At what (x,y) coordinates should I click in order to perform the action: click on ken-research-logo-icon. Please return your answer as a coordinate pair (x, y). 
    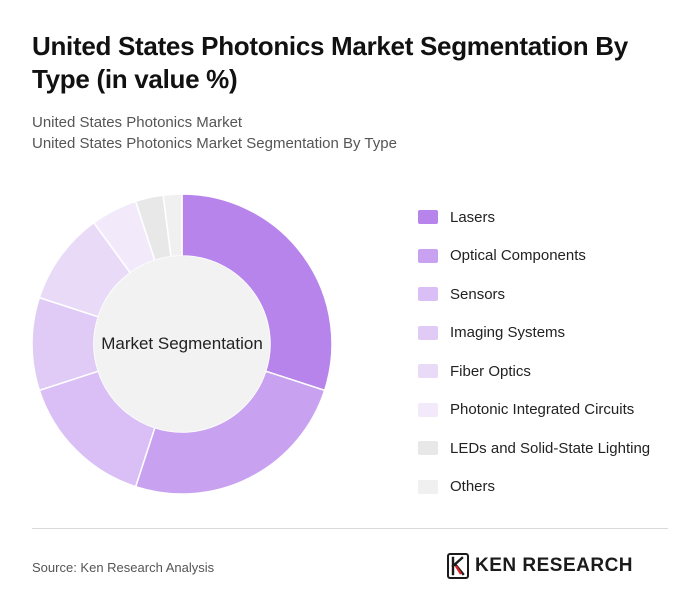
    Looking at the image, I should click on (458, 566).